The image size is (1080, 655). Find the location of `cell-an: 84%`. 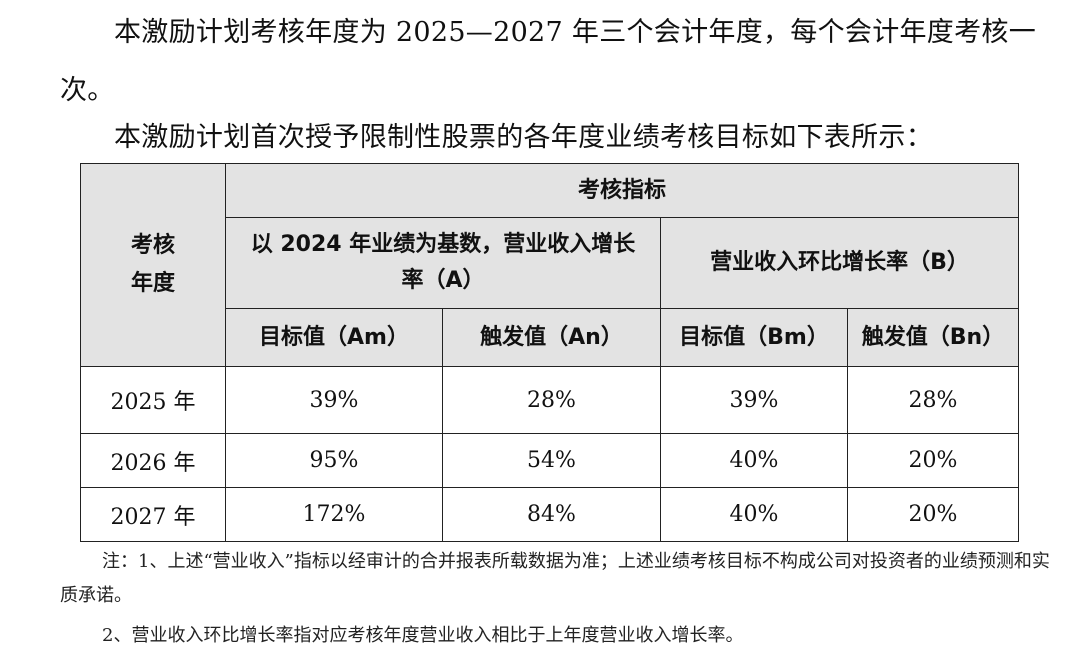

cell-an: 84% is located at coordinates (551, 514).